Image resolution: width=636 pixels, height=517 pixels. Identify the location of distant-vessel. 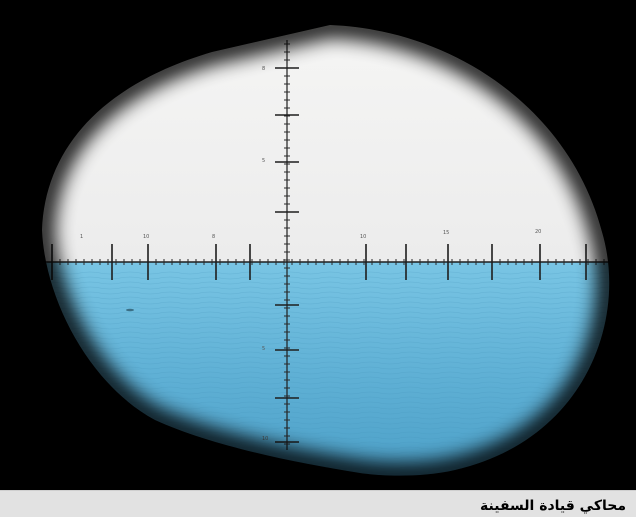
(130, 310).